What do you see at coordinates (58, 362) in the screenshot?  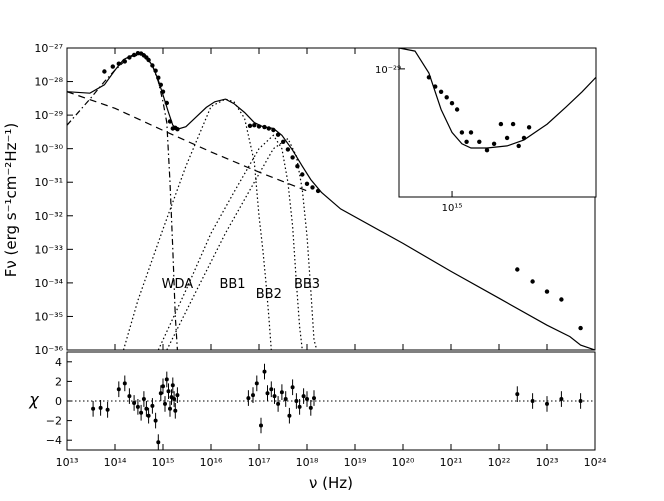 I see `residual-y-tick-label: 4` at bounding box center [58, 362].